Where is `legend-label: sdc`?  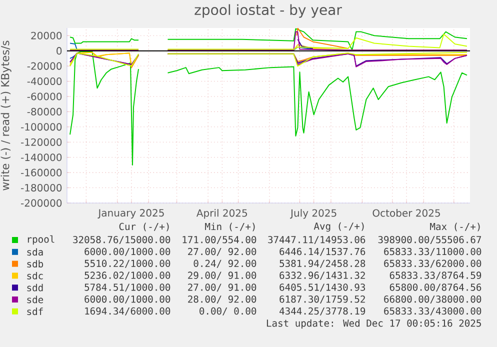
legend-label: sdc is located at coordinates (35, 276).